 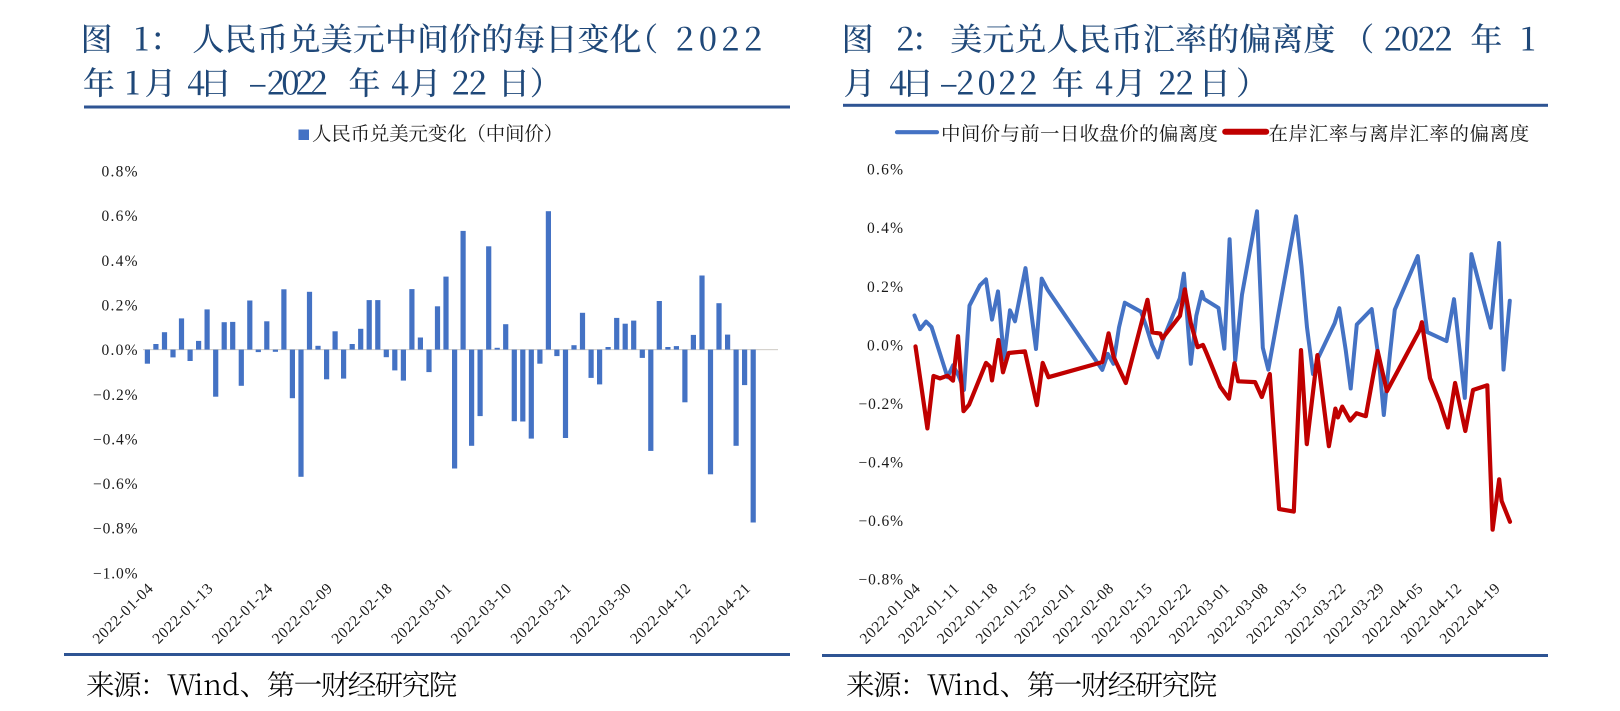 What do you see at coordinates (302, 613) in the screenshot?
I see `svg-text: 2022-02-09` at bounding box center [302, 613].